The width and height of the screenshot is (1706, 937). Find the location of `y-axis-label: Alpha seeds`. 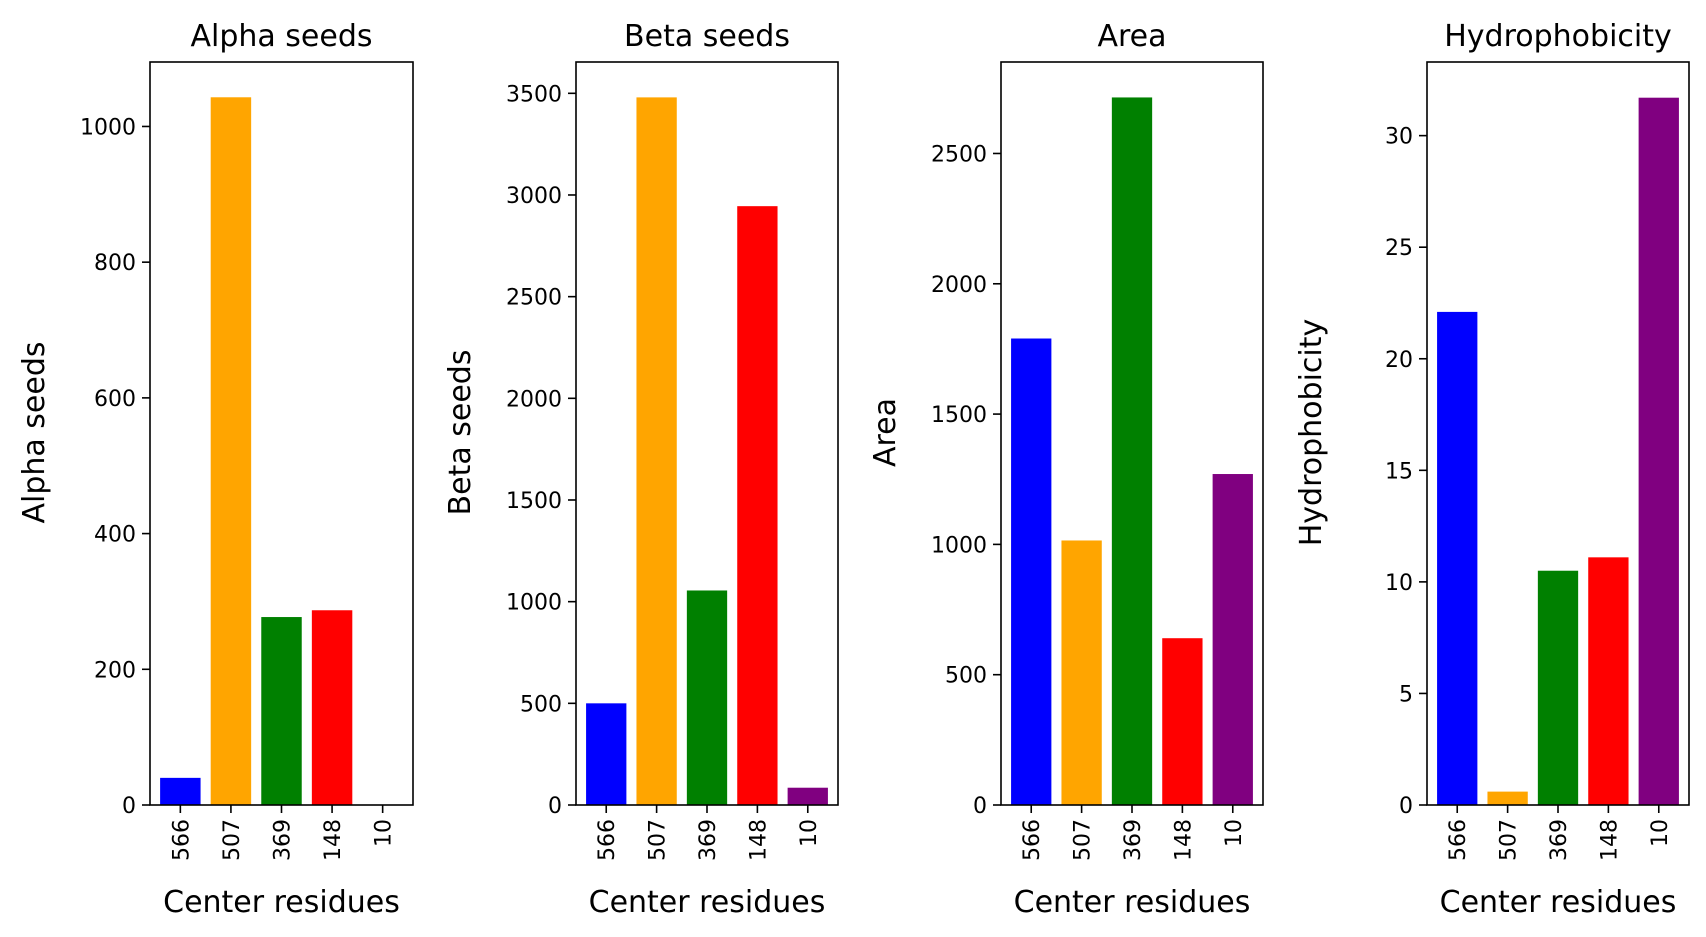

y-axis-label: Alpha seeds is located at coordinates (34, 432).